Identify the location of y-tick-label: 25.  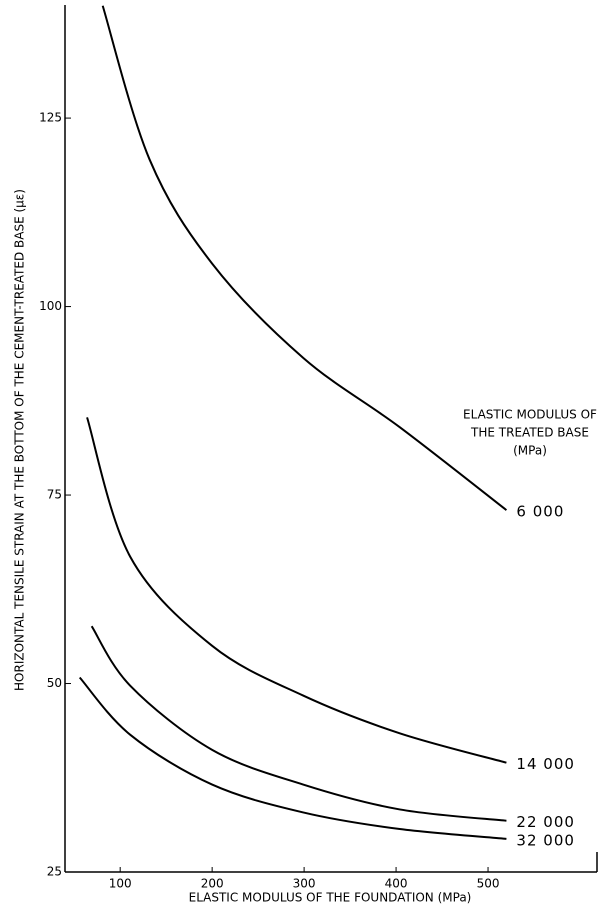
(54, 872).